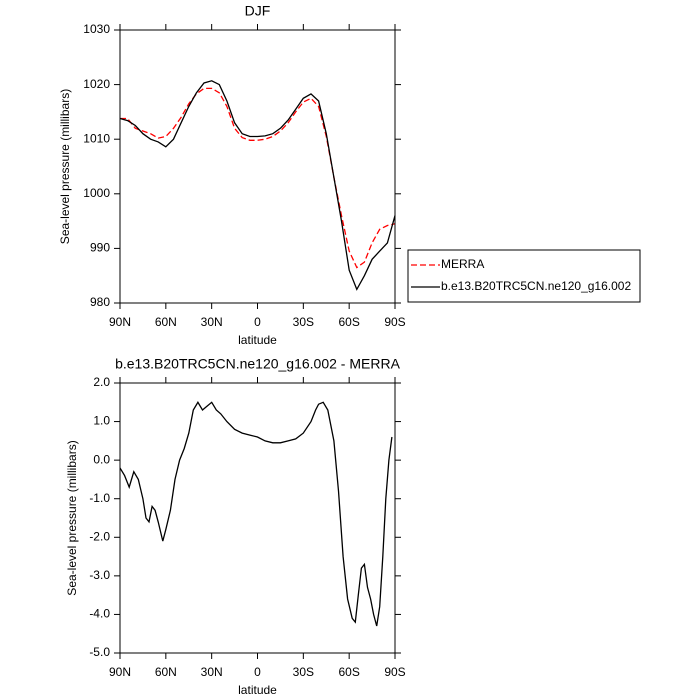  What do you see at coordinates (99, 536) in the screenshot?
I see `y-tick-label: -2.0` at bounding box center [99, 536].